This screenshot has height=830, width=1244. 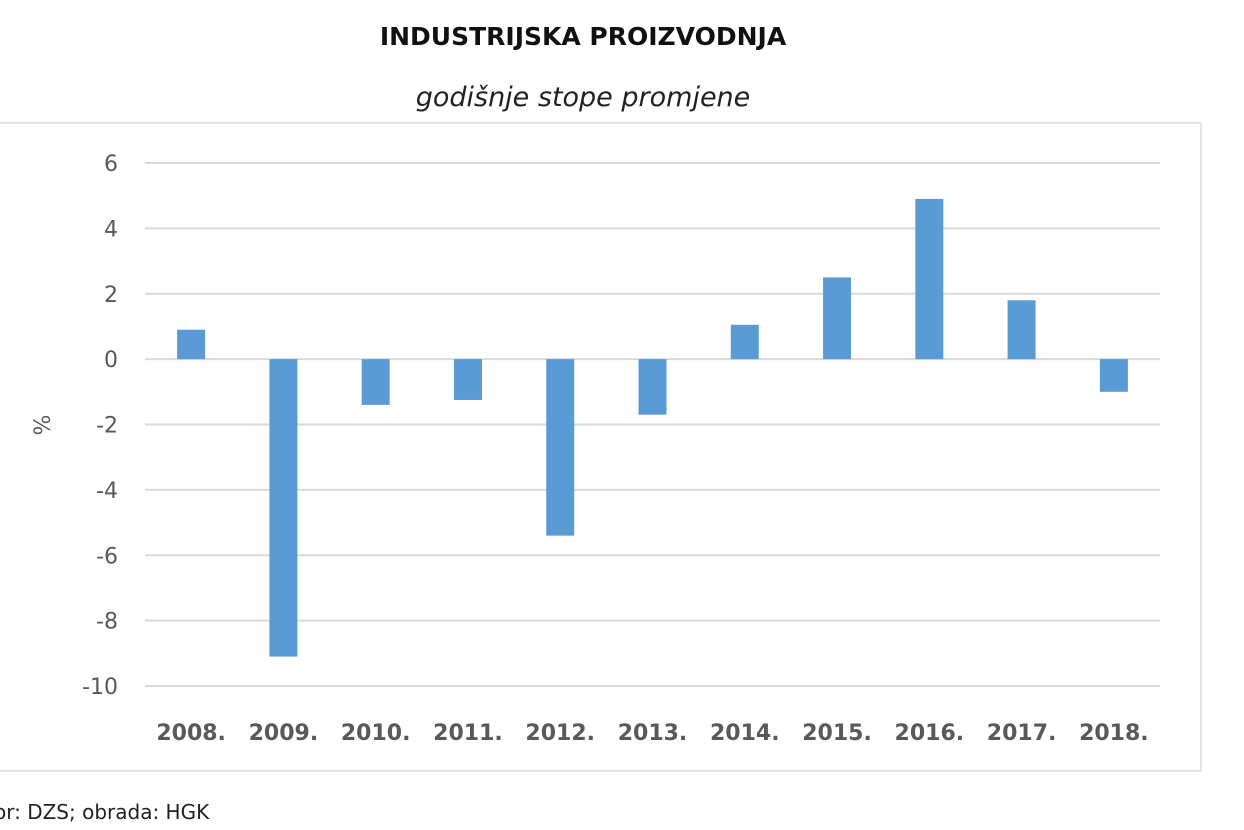 I want to click on y-tick-label: 6, so click(x=111, y=164).